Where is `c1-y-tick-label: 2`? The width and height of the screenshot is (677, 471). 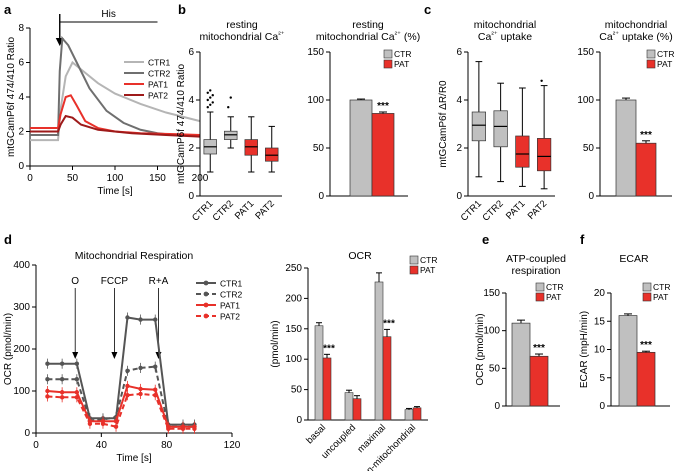 c1-y-tick-label: 2 is located at coordinates (459, 148).